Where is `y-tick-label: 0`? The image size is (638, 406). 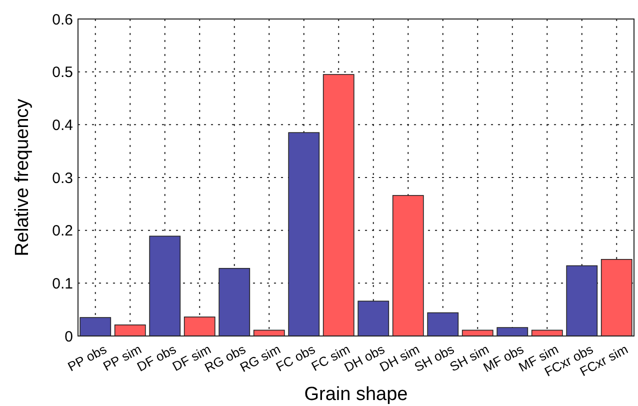
y-tick-label: 0 is located at coordinates (68, 337).